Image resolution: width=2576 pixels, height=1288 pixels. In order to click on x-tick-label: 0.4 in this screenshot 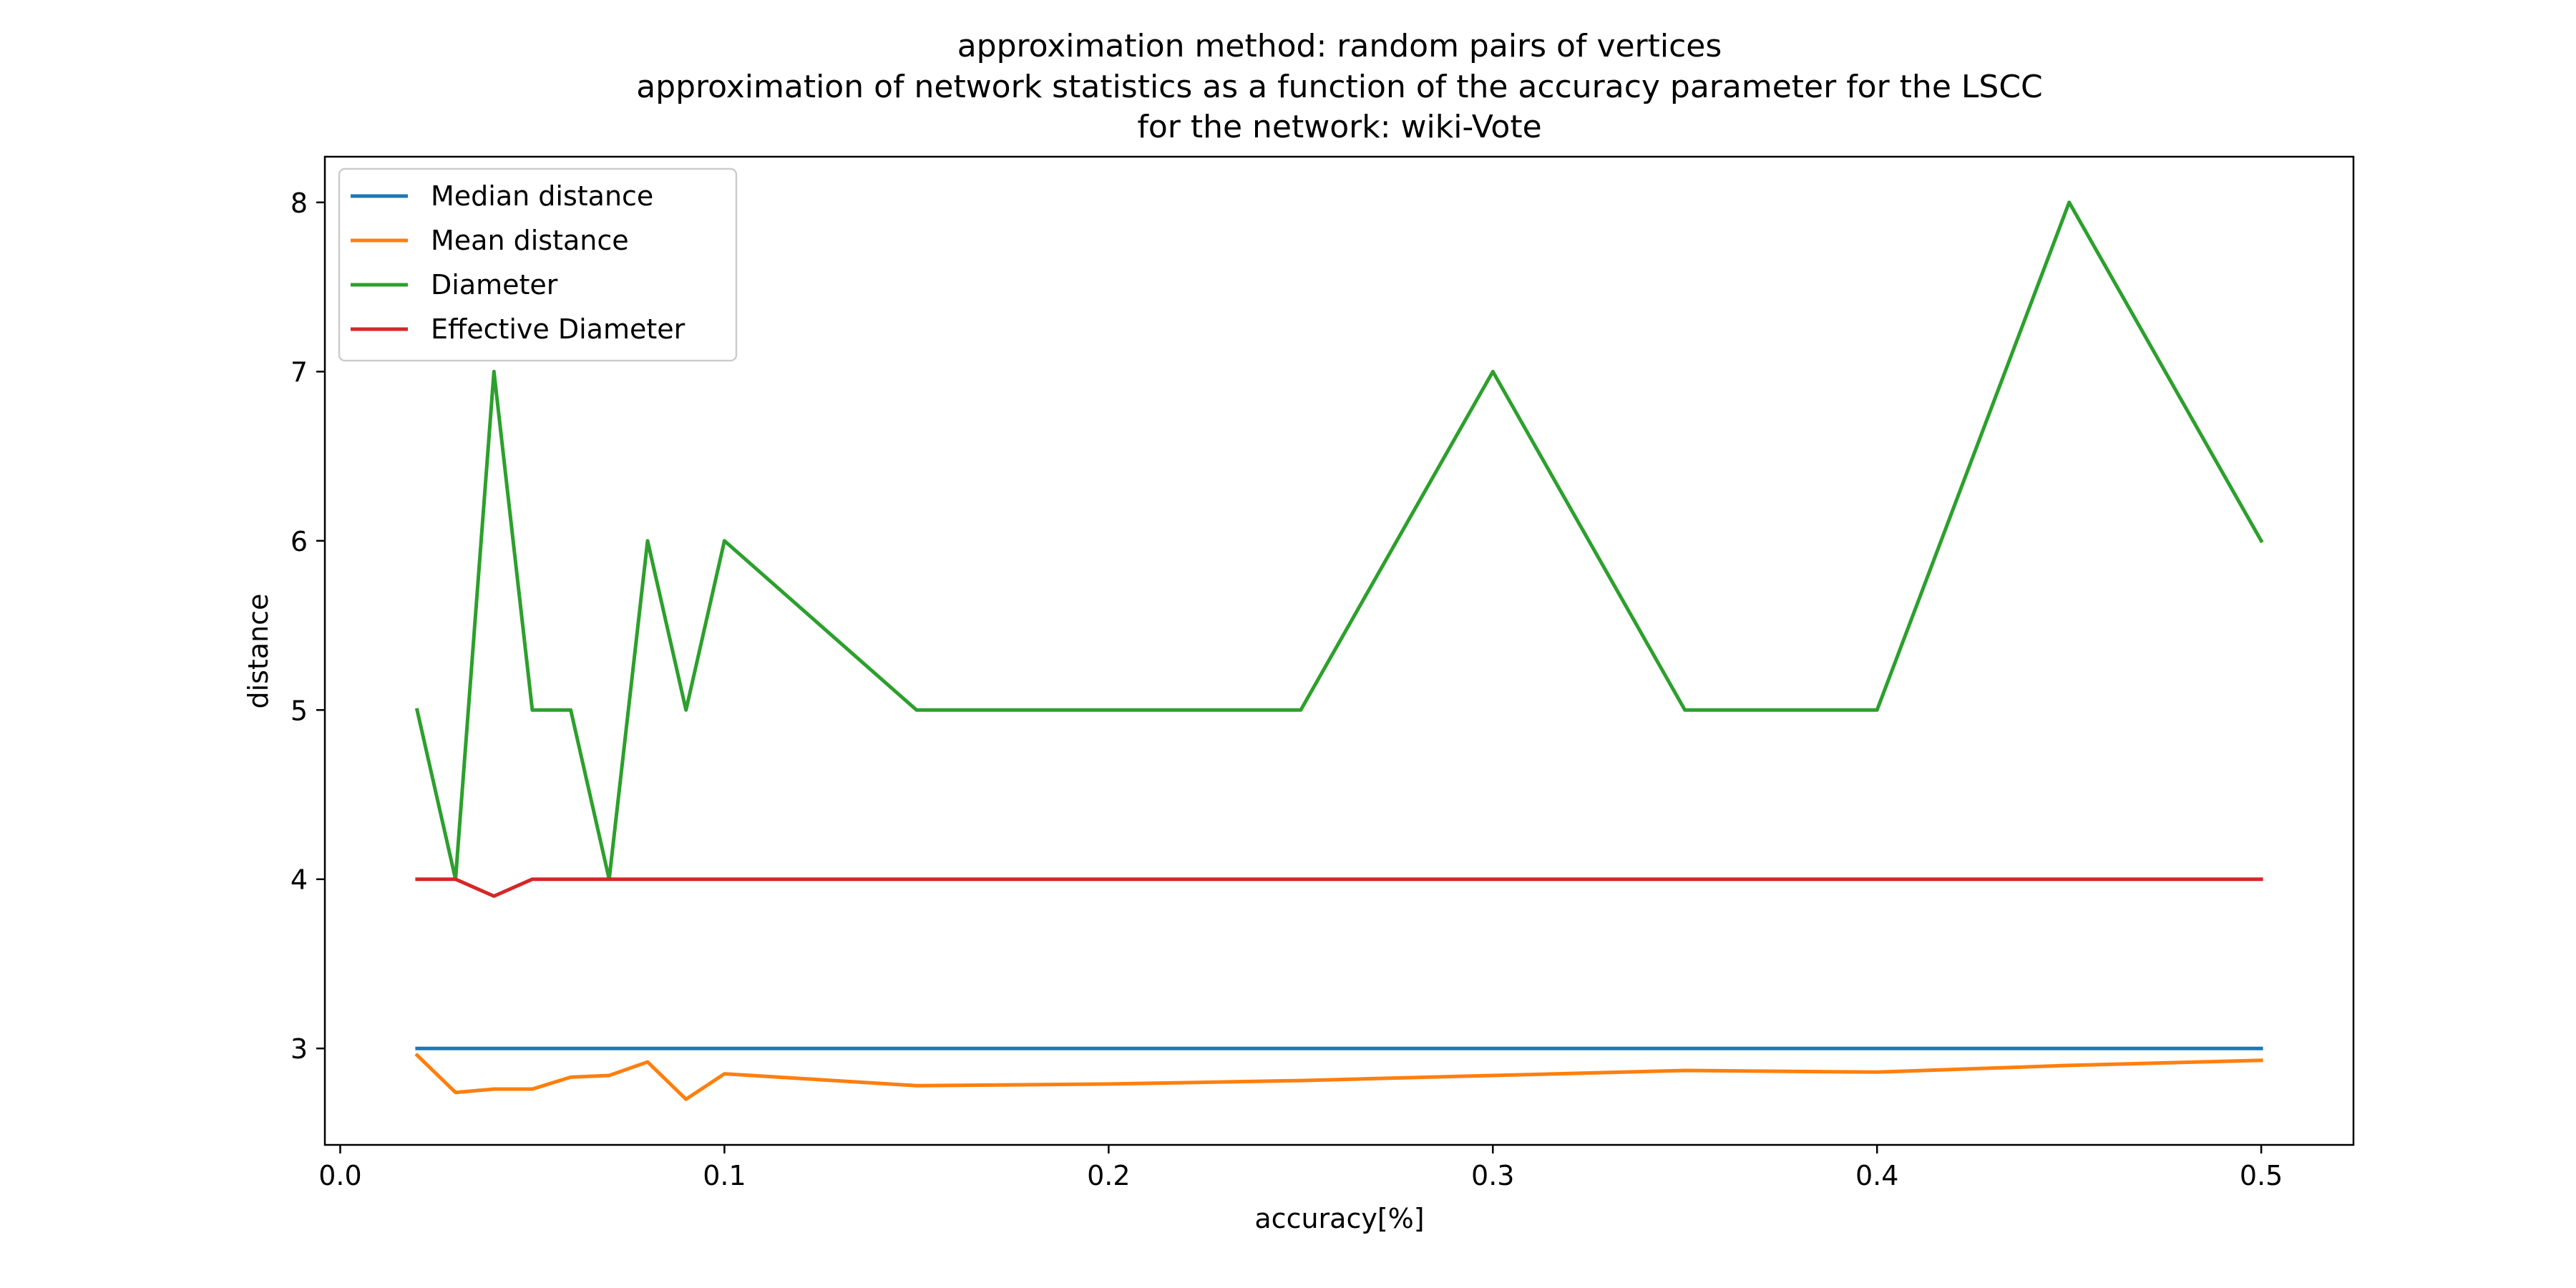, I will do `click(1876, 1175)`.